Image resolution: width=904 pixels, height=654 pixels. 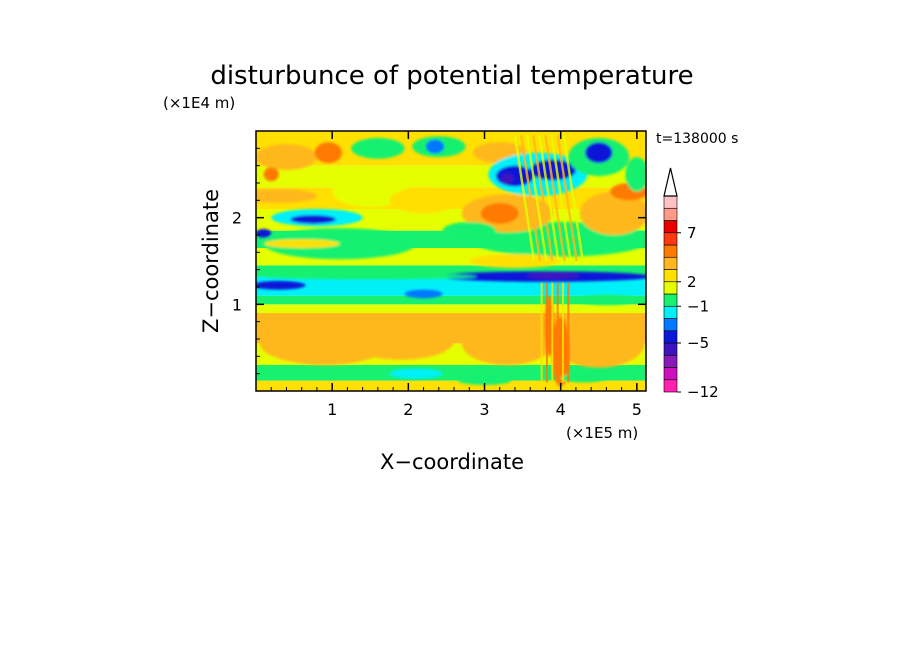 I want to click on wave-stripes, so click(x=549, y=259).